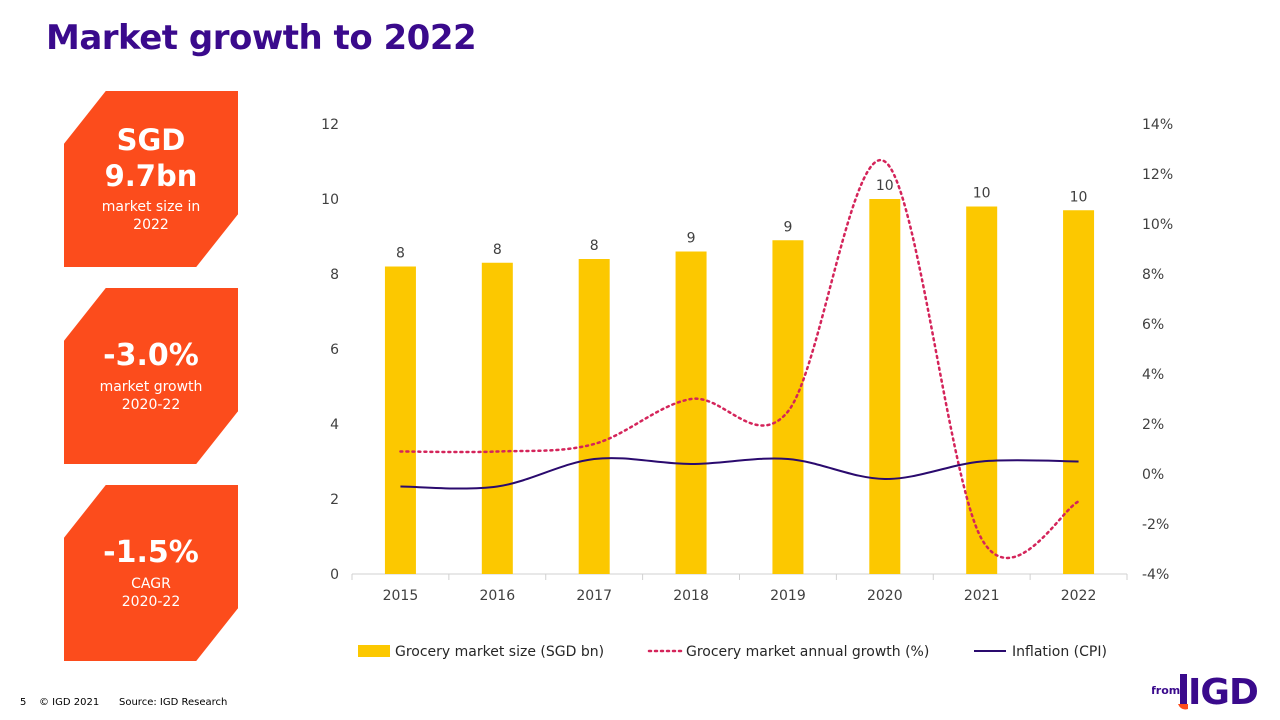 The height and width of the screenshot is (720, 1280). Describe the element at coordinates (1223, 692) in the screenshot. I see `logo-text: IGD` at that location.